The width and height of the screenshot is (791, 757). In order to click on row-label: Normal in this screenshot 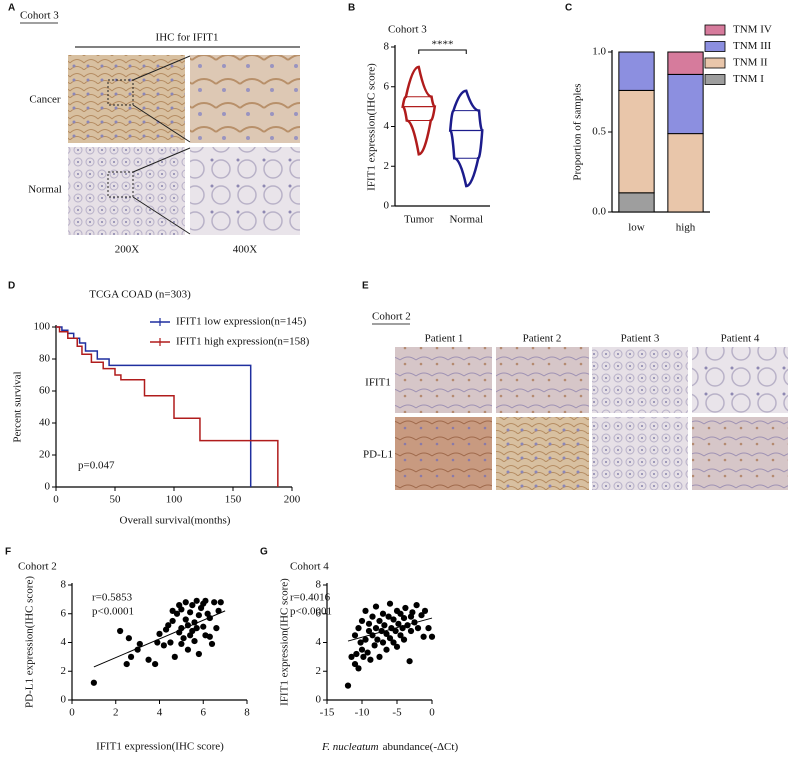, I will do `click(45, 190)`.